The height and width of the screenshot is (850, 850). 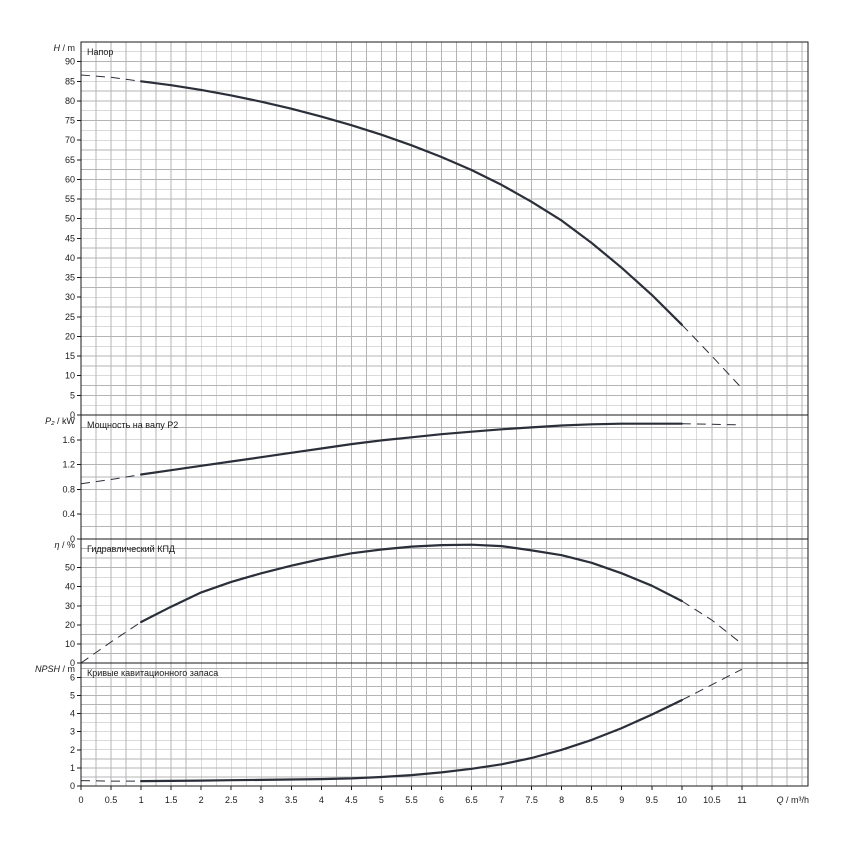 I want to click on y-tick-label: 90, so click(x=70, y=62).